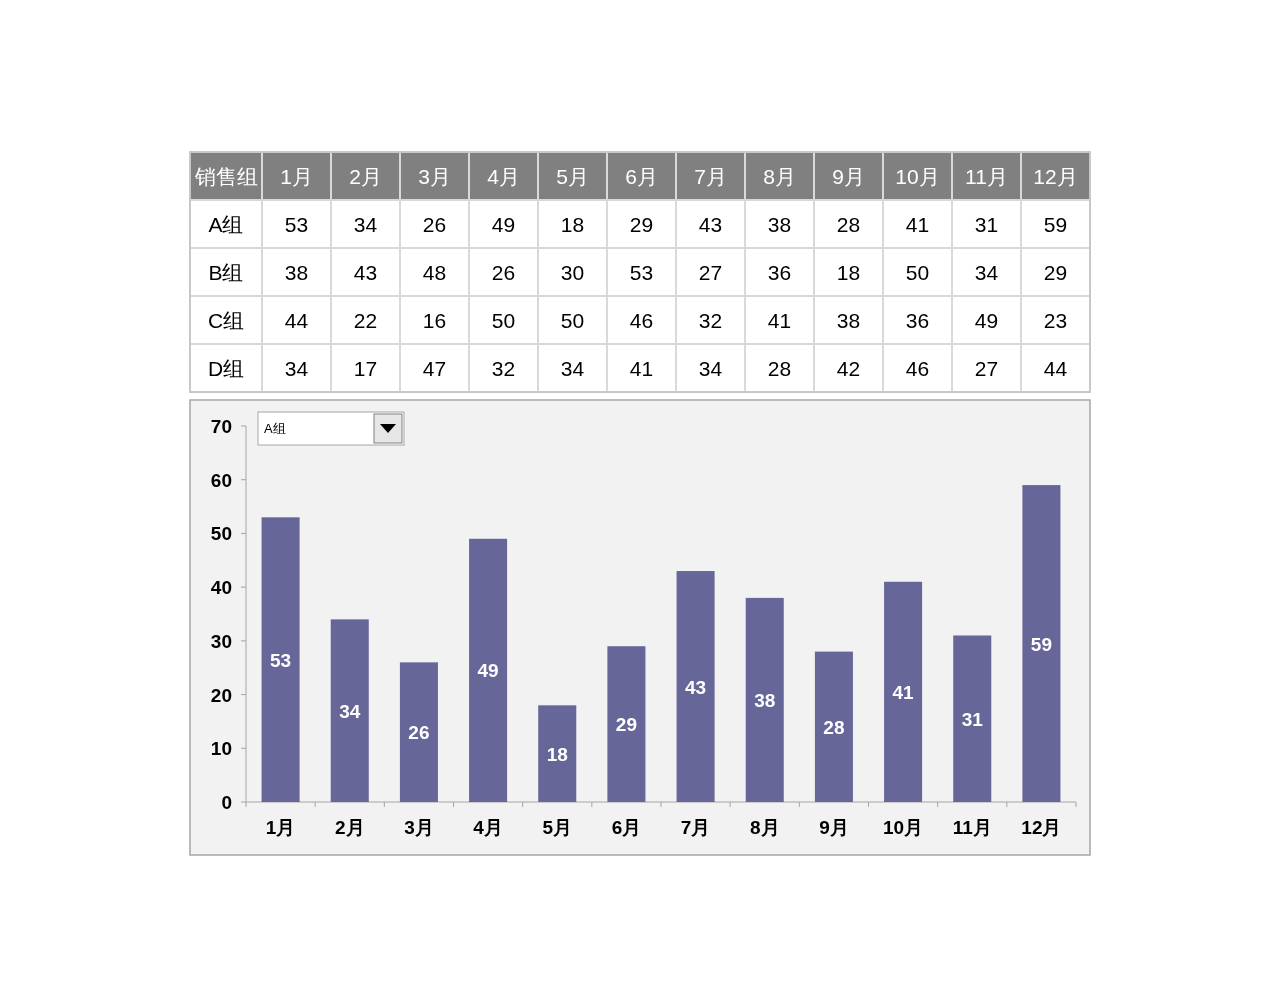 Image resolution: width=1280 pixels, height=984 pixels. I want to click on data-label: 42, so click(848, 368).